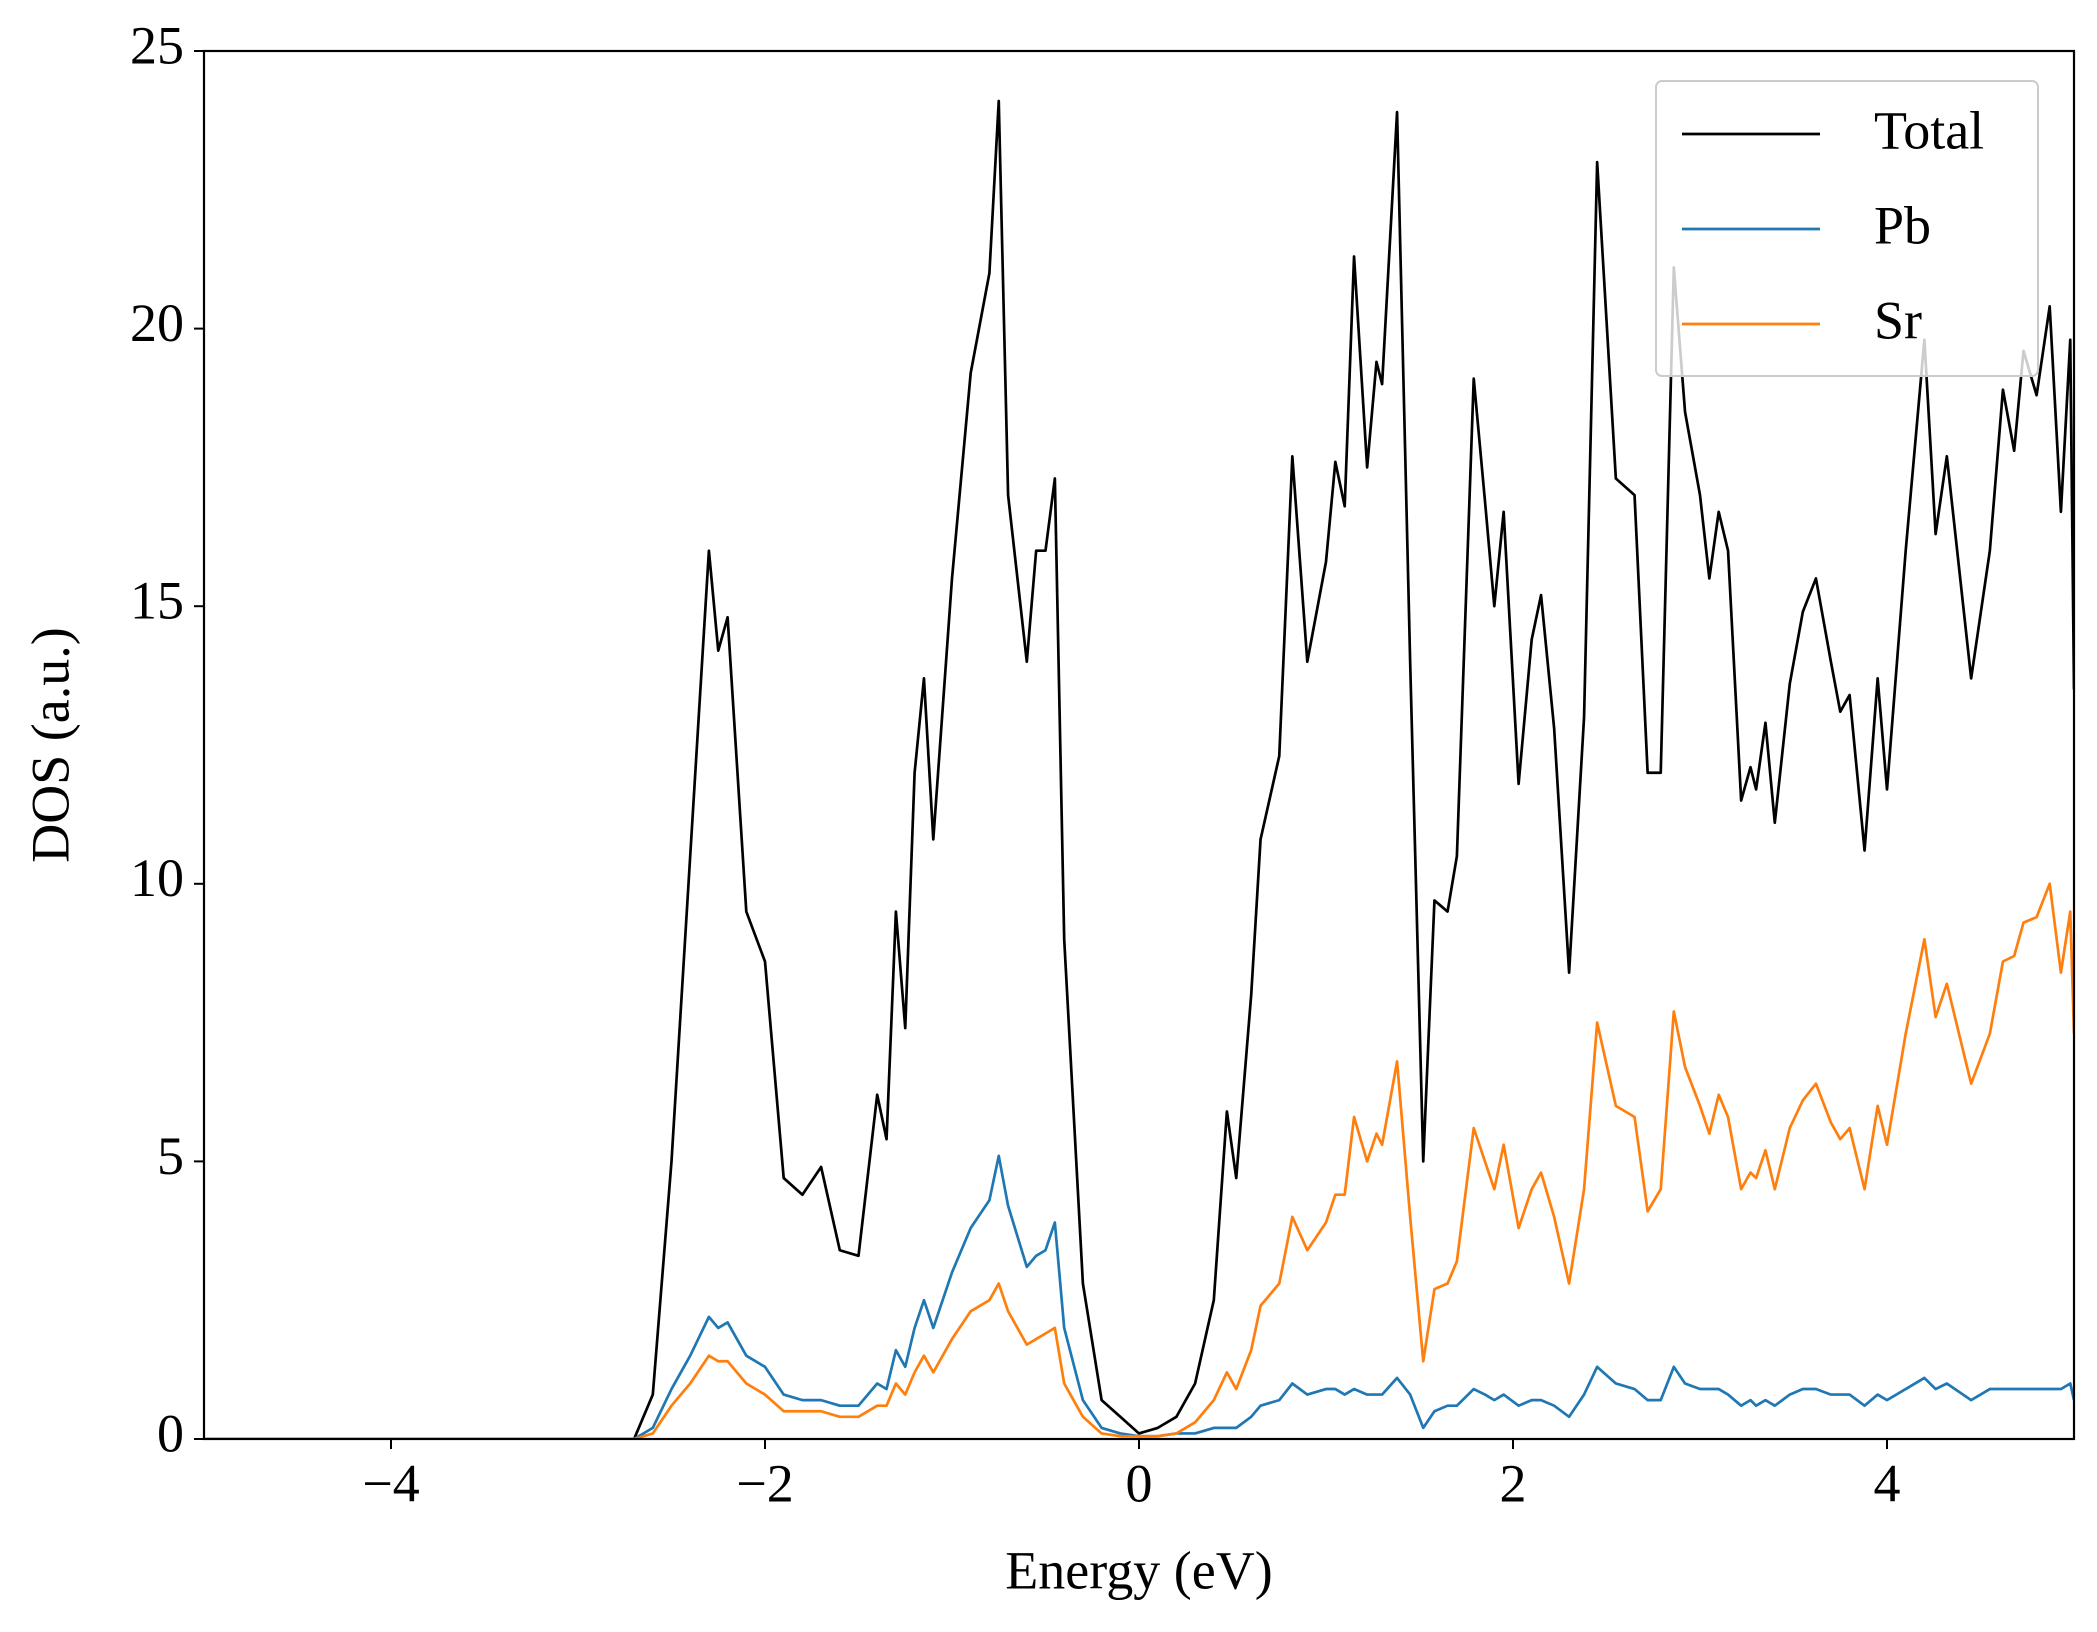  I want to click on y-tick-label: 5, so click(170, 1156).